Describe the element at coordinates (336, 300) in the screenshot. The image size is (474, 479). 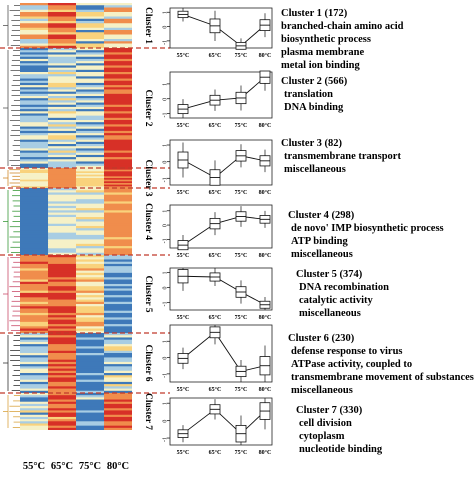
I see `cluster-term: catalytic activity` at that location.